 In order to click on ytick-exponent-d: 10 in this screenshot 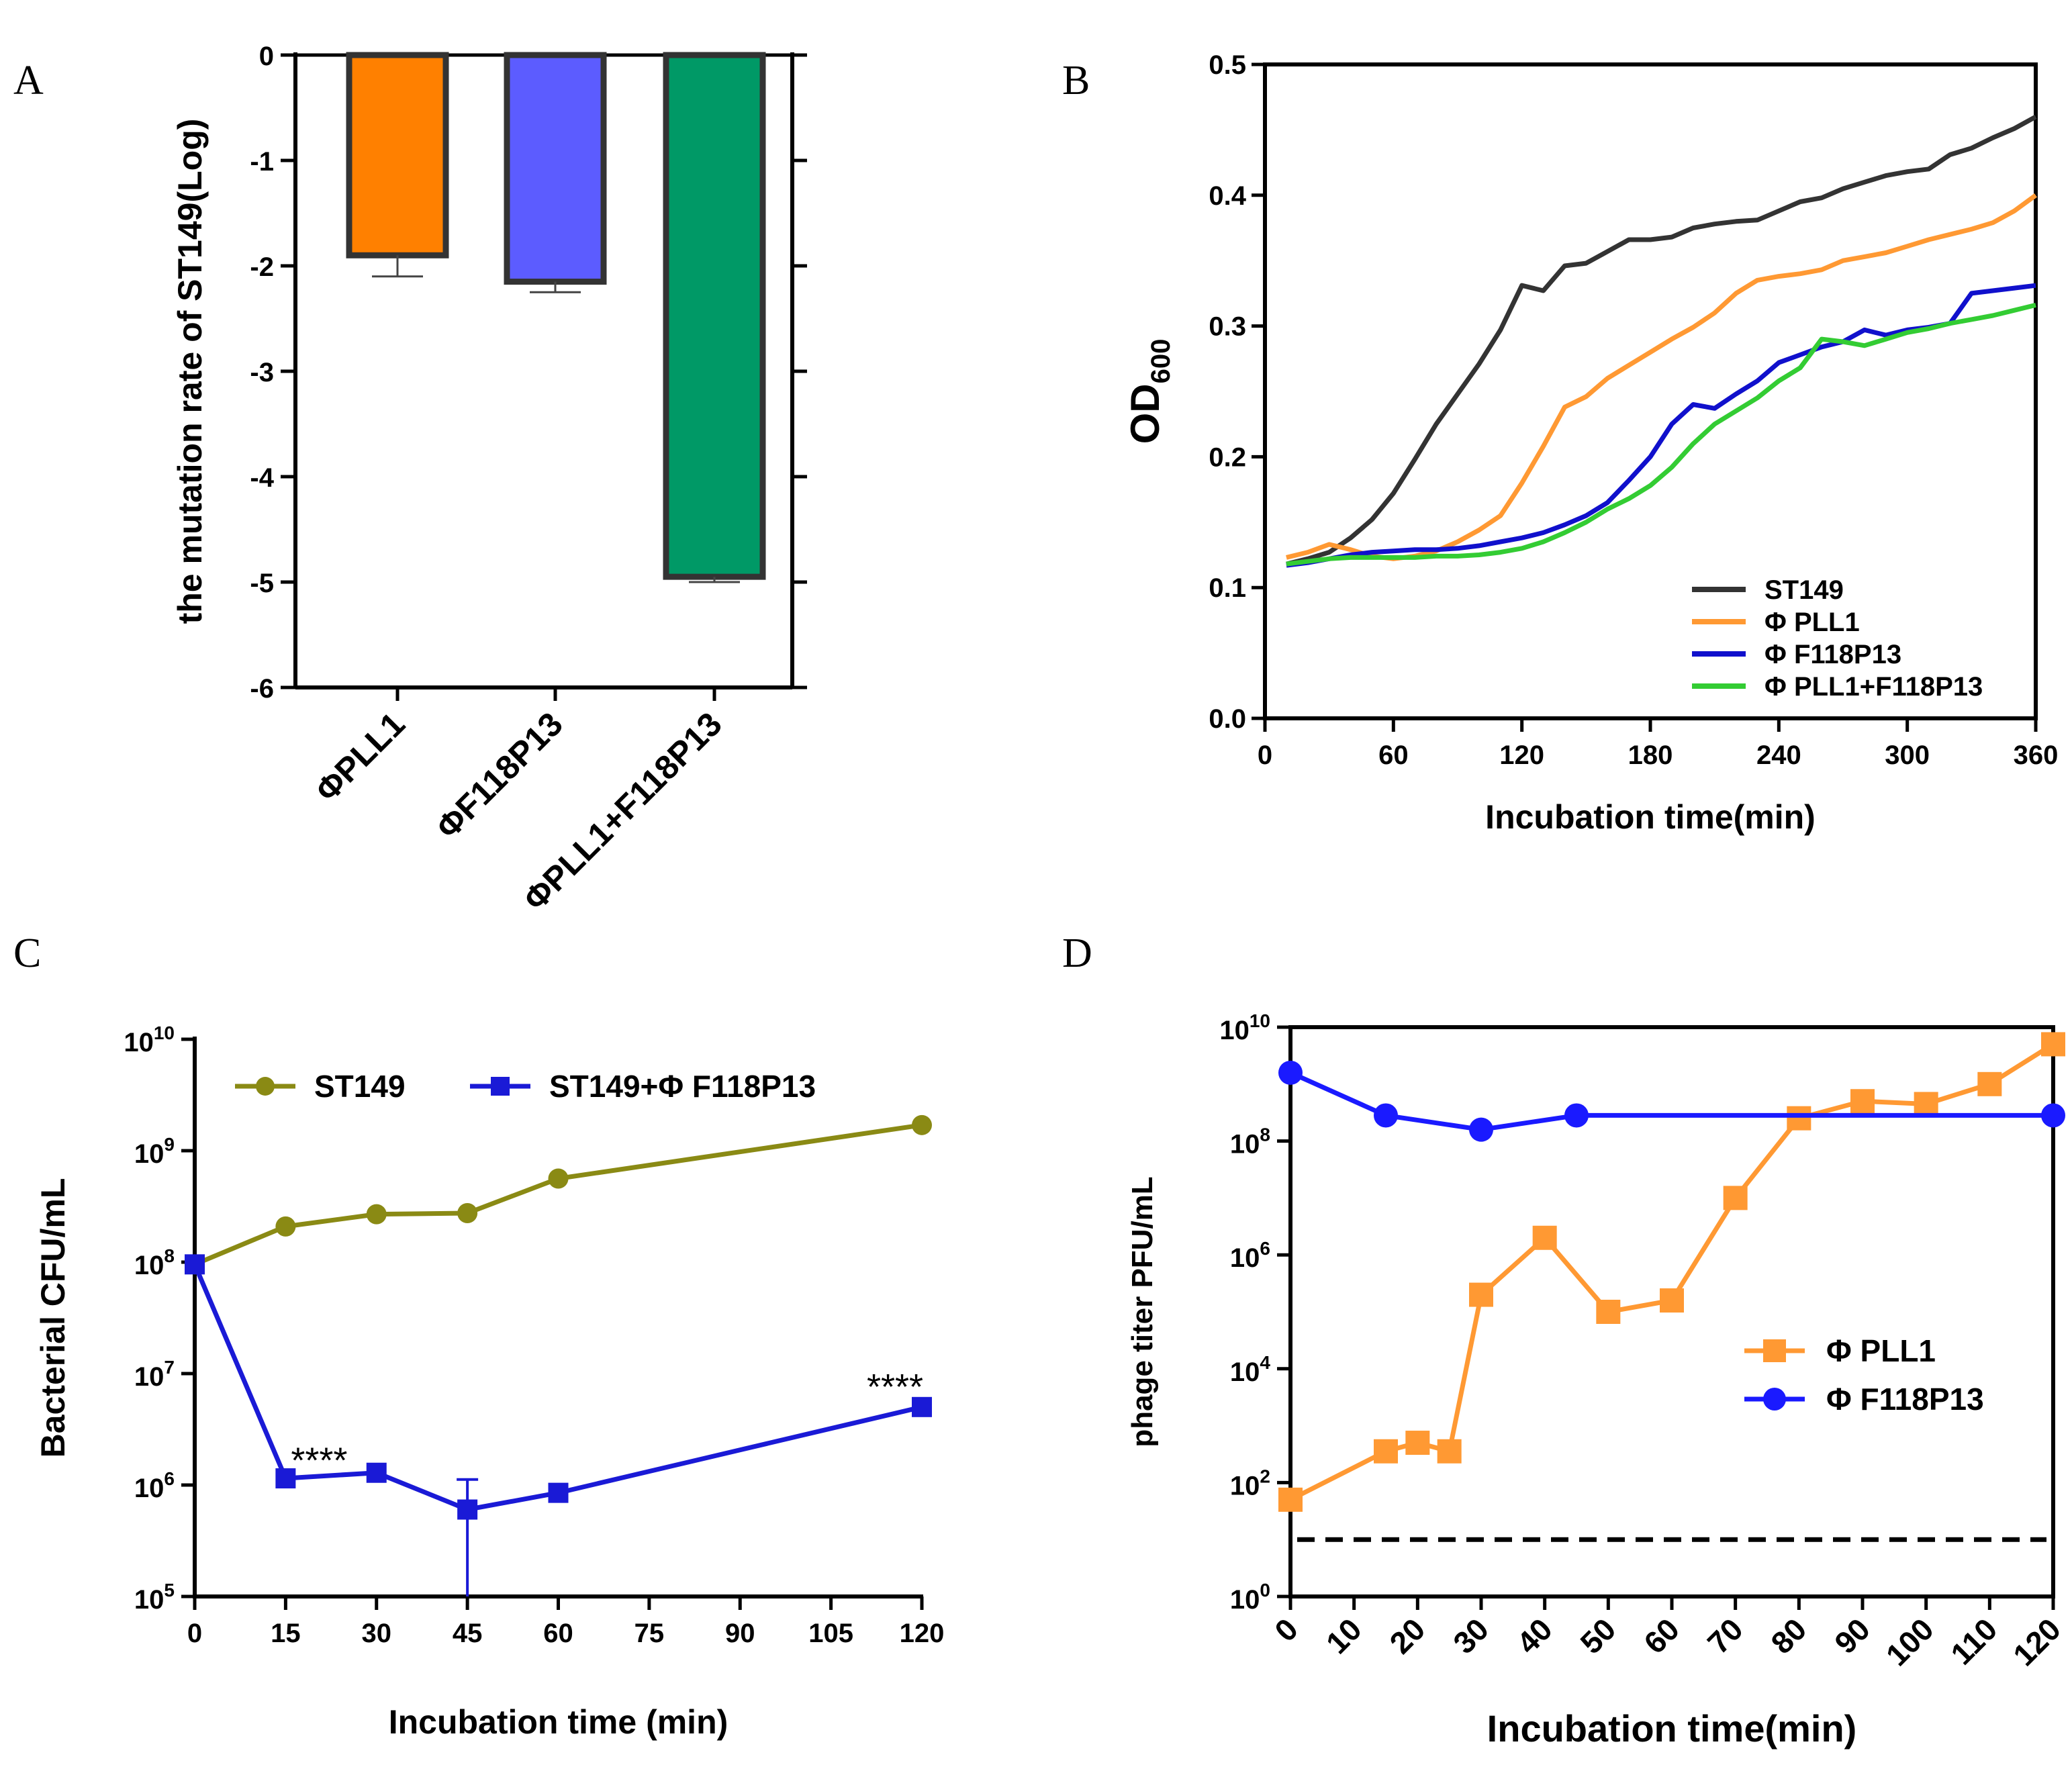, I will do `click(1260, 1021)`.